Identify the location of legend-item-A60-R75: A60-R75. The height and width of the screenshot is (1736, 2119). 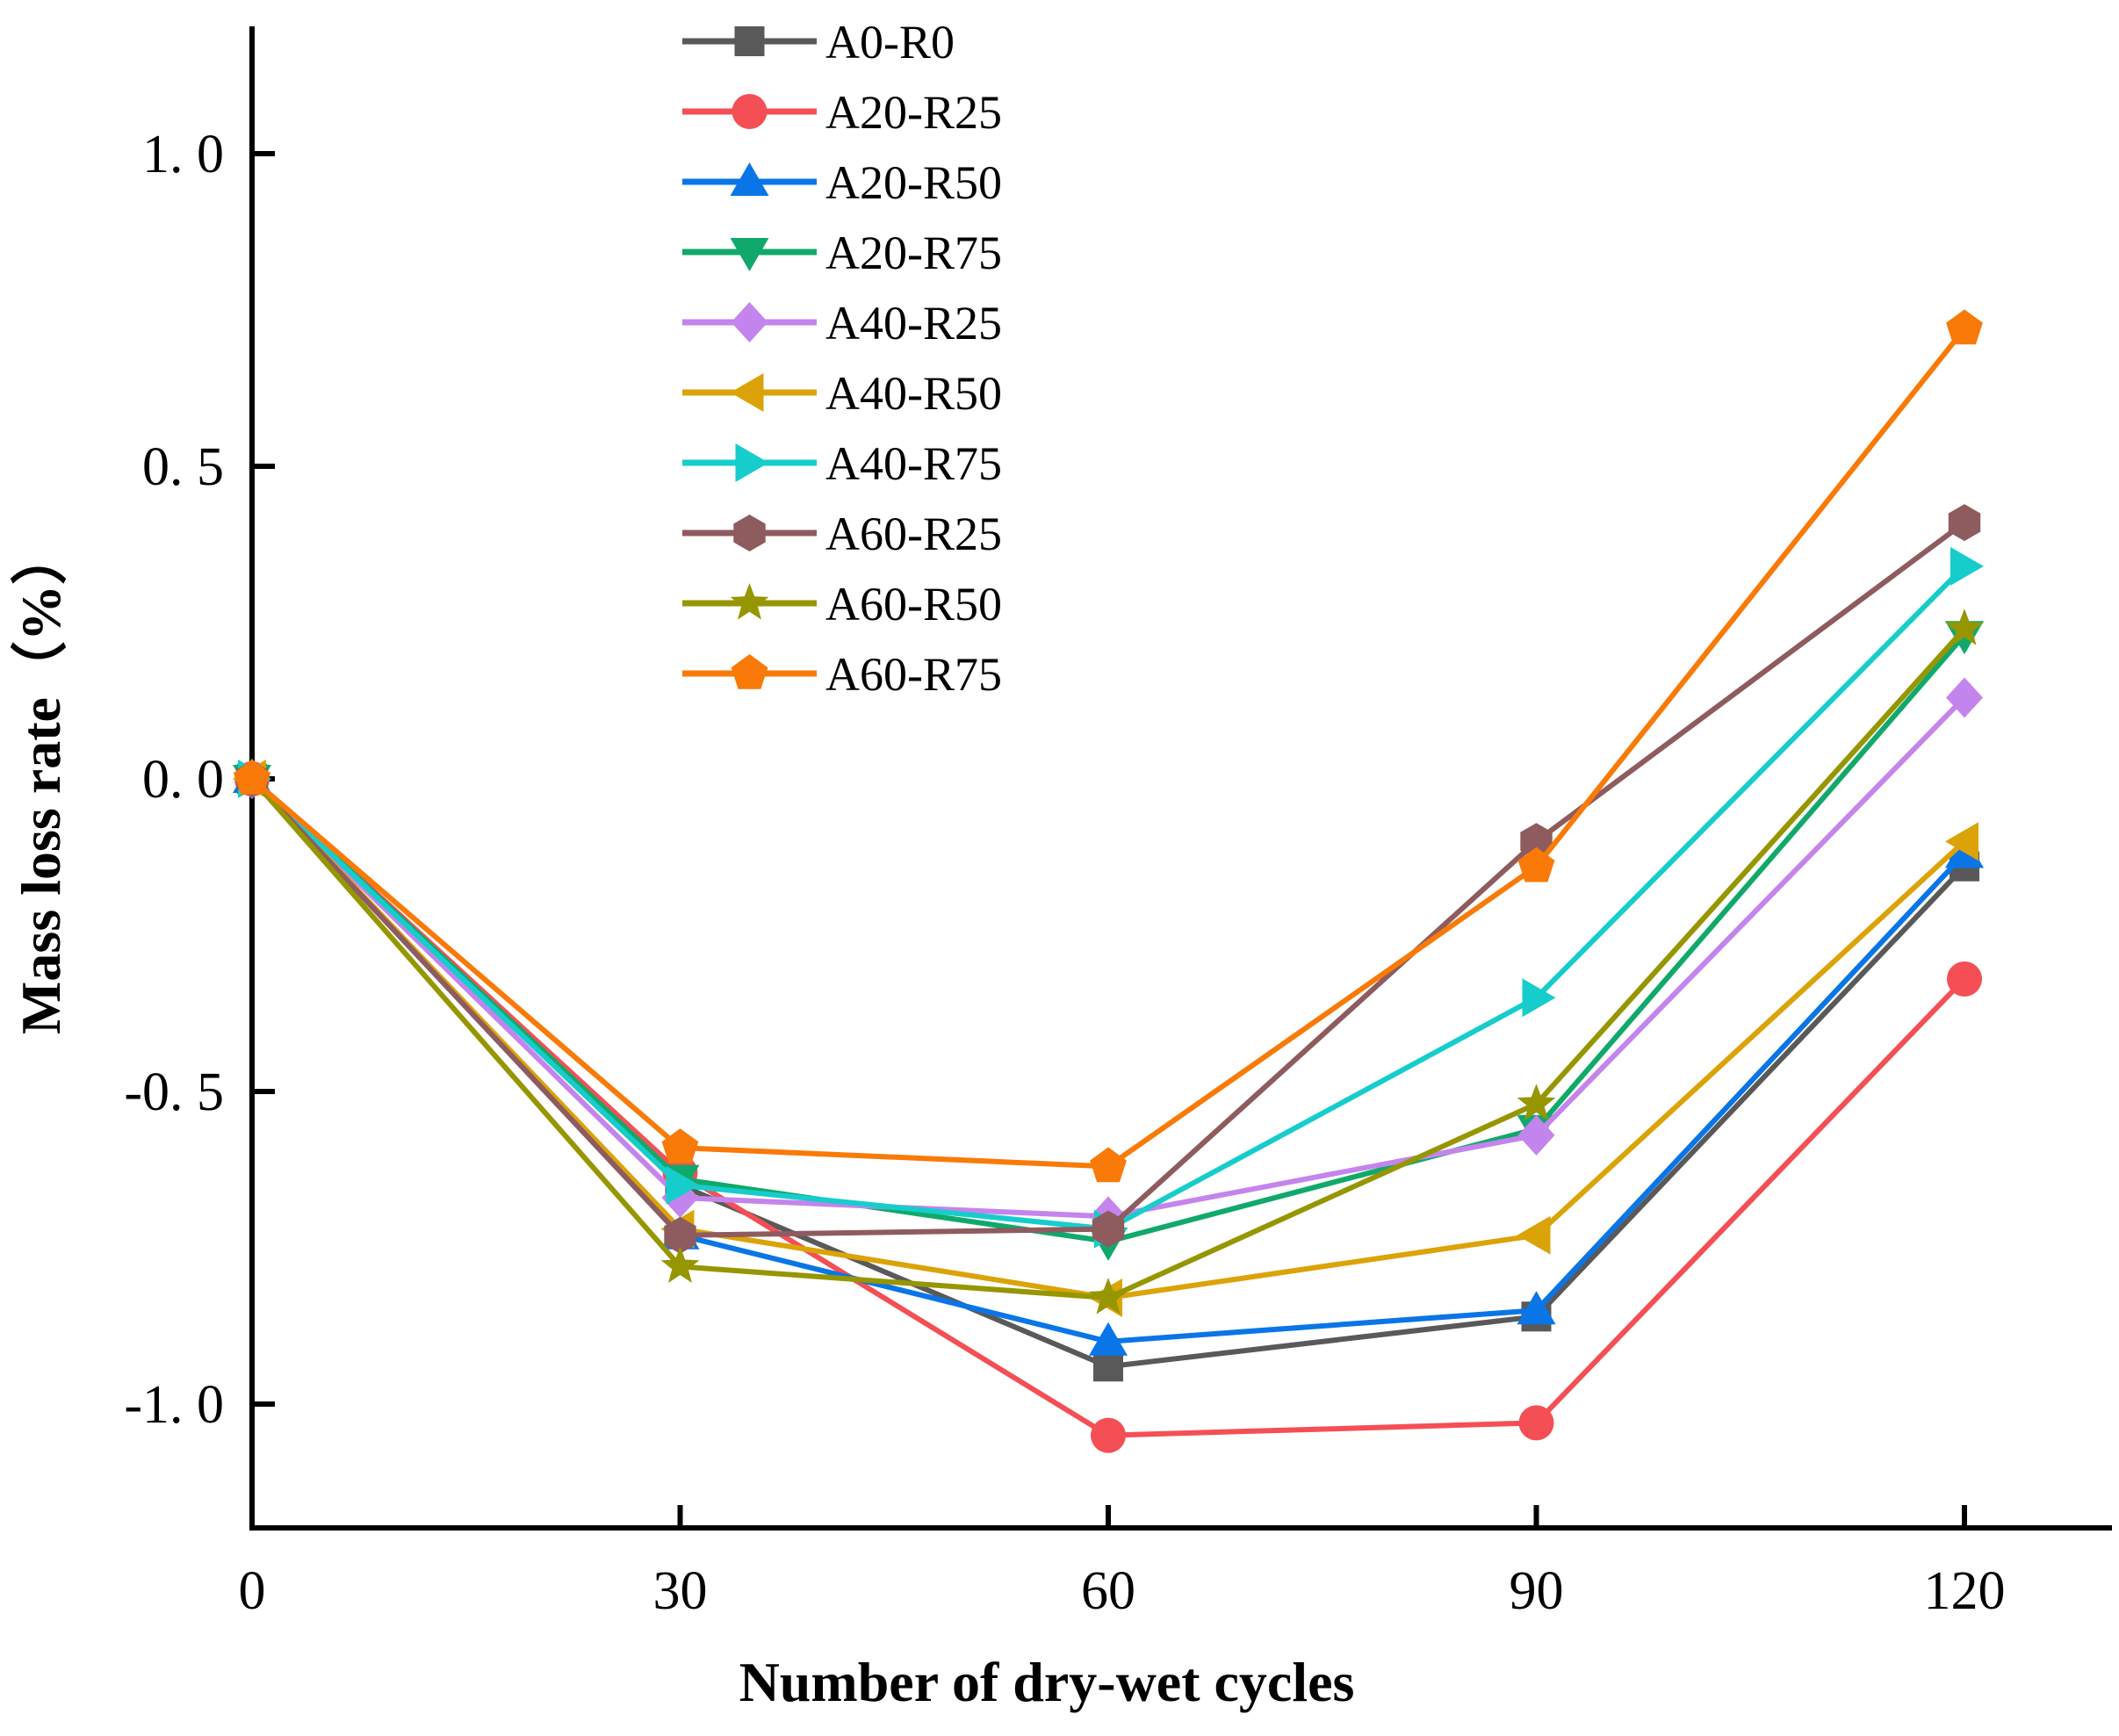
(842, 674).